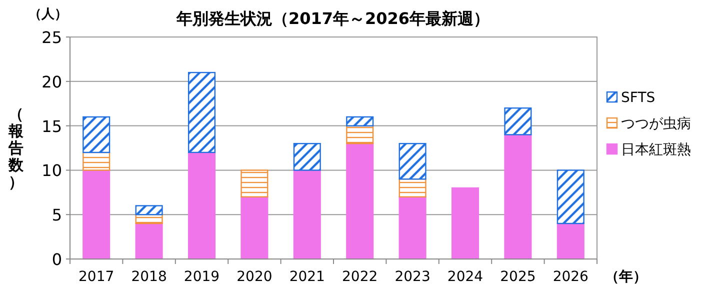 The width and height of the screenshot is (713, 304). What do you see at coordinates (518, 277) in the screenshot?
I see `x-tick-label: 2025` at bounding box center [518, 277].